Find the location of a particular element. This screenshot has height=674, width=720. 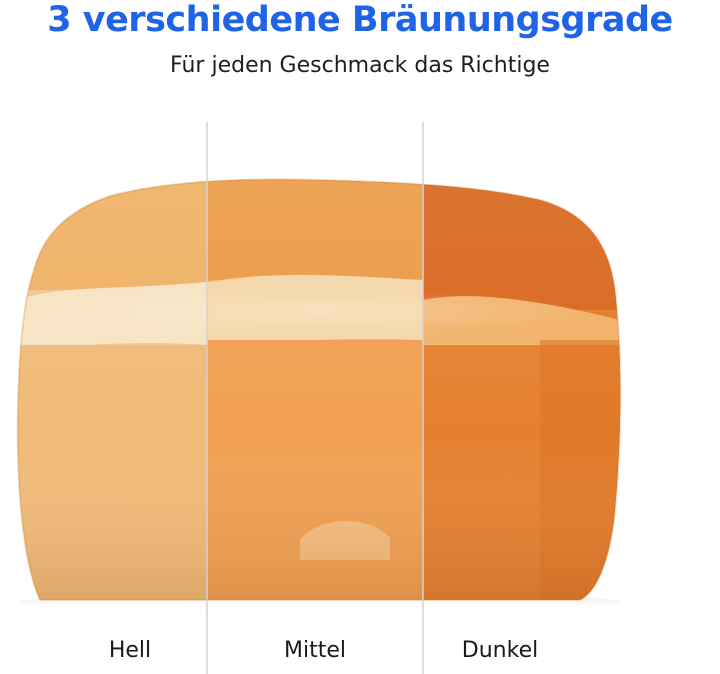

label-dunkel: Dunkel is located at coordinates (500, 650).